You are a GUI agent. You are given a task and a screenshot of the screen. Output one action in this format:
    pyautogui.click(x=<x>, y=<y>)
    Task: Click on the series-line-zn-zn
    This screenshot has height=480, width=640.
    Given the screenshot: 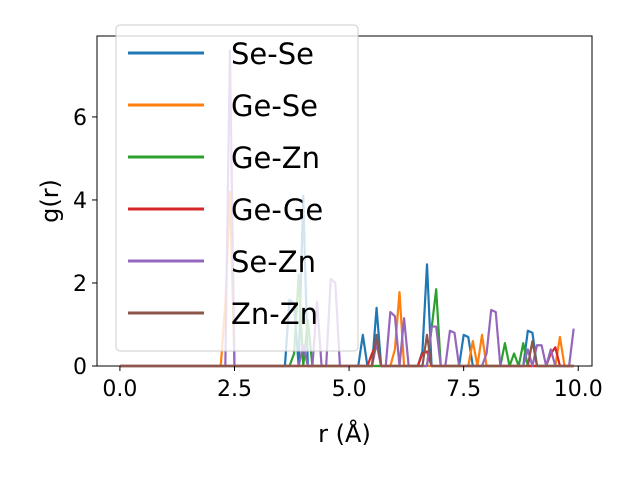 What is the action you would take?
    pyautogui.click(x=346, y=350)
    